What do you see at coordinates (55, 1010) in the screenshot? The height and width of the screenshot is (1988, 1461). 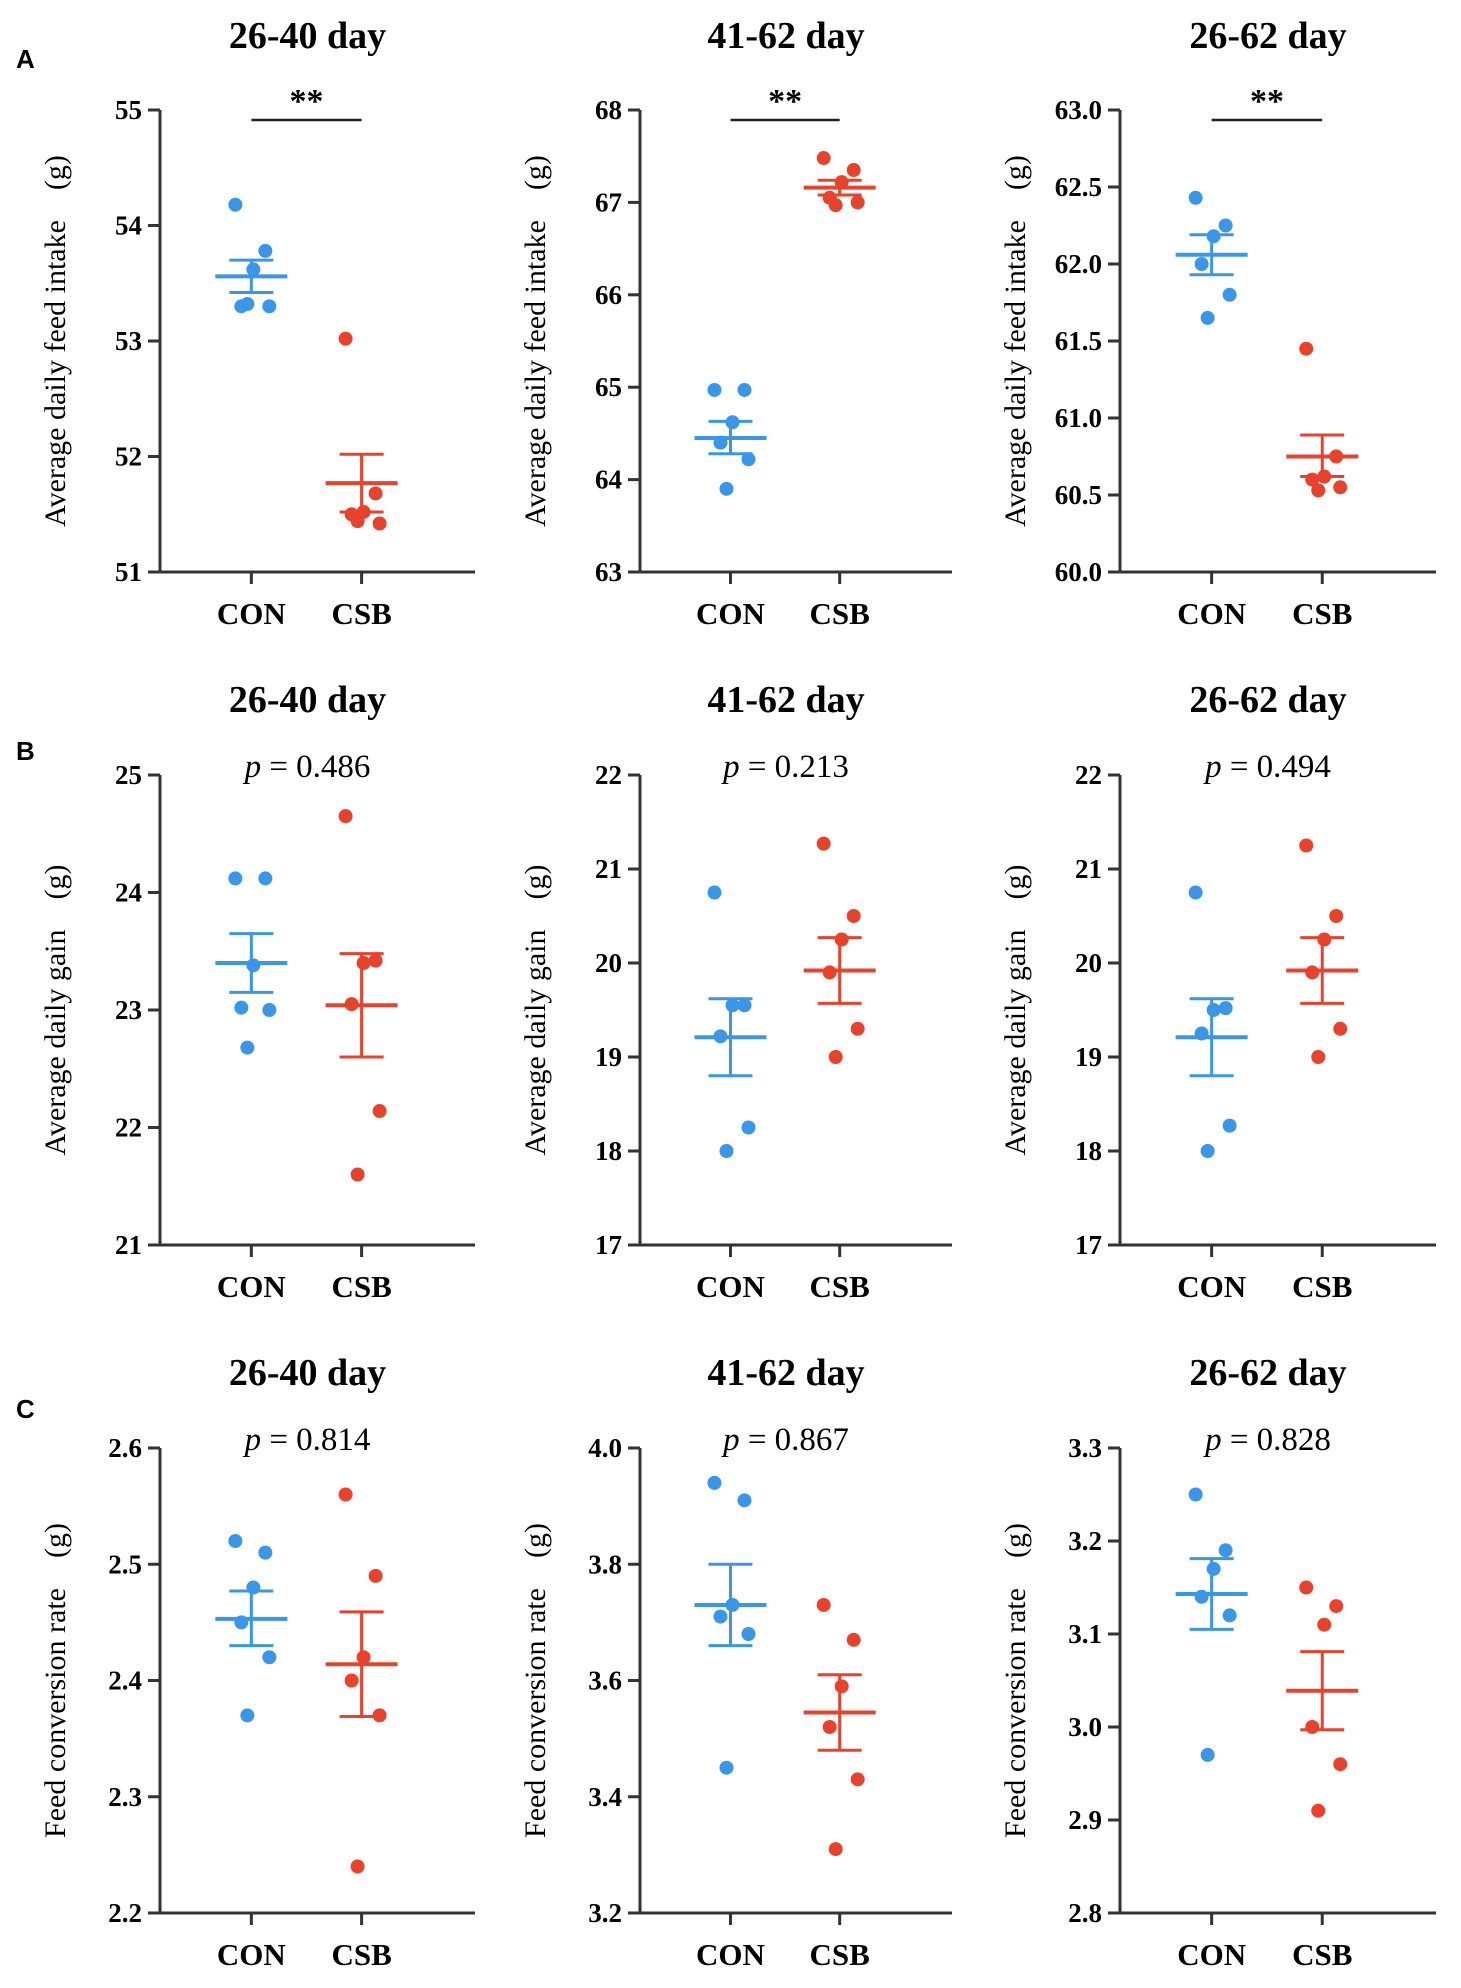 I see `chart-4-y-label: Average daily gain (g)` at bounding box center [55, 1010].